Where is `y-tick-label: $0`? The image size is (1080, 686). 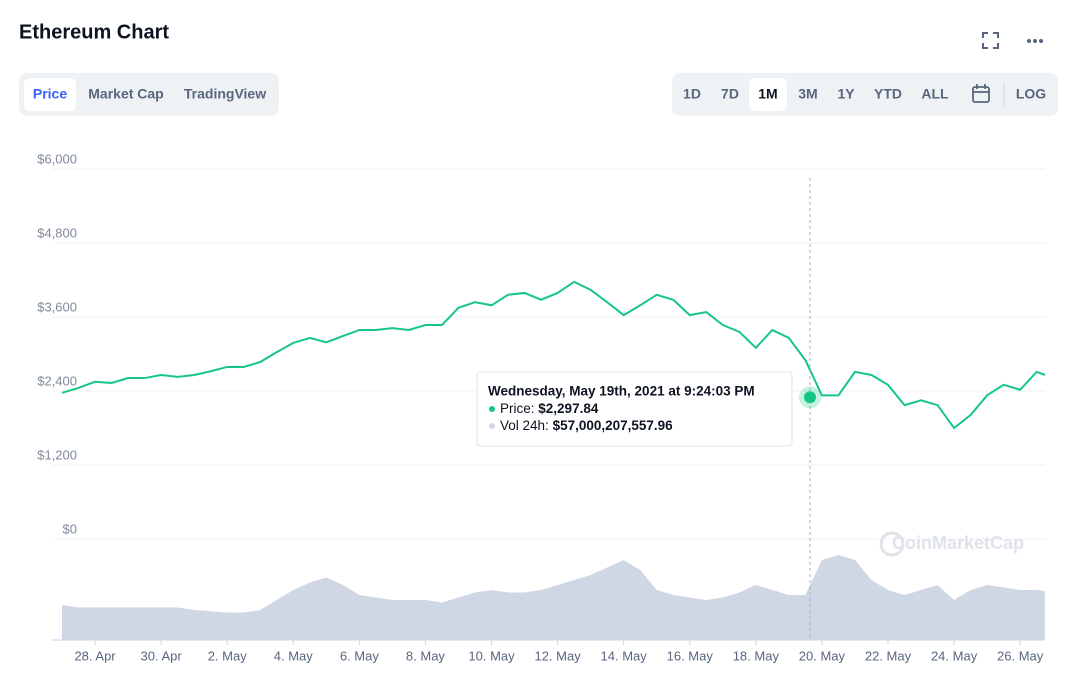 y-tick-label: $0 is located at coordinates (70, 528).